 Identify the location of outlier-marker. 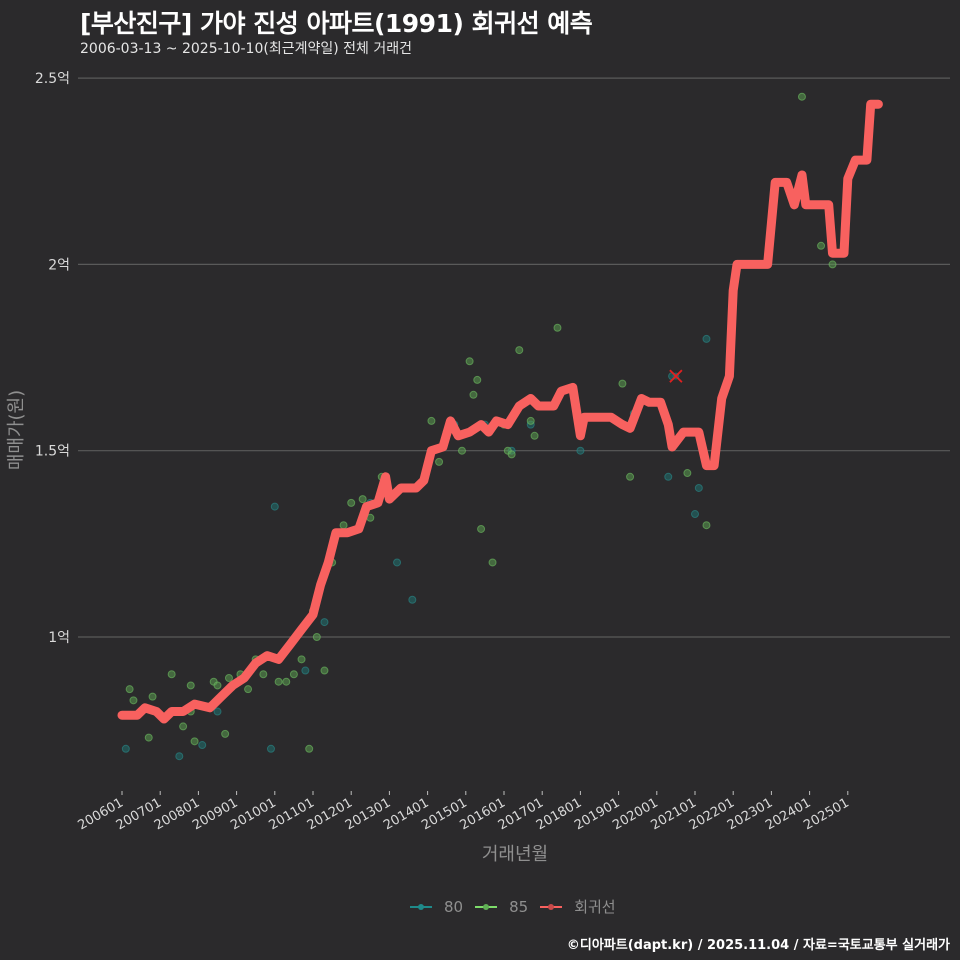
(676, 376).